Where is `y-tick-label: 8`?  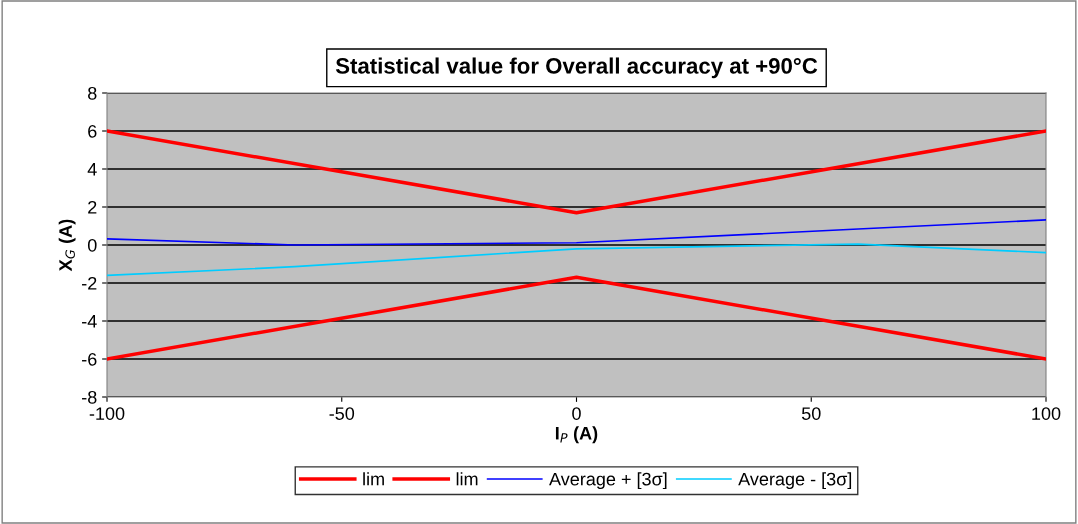 y-tick-label: 8 is located at coordinates (92, 93).